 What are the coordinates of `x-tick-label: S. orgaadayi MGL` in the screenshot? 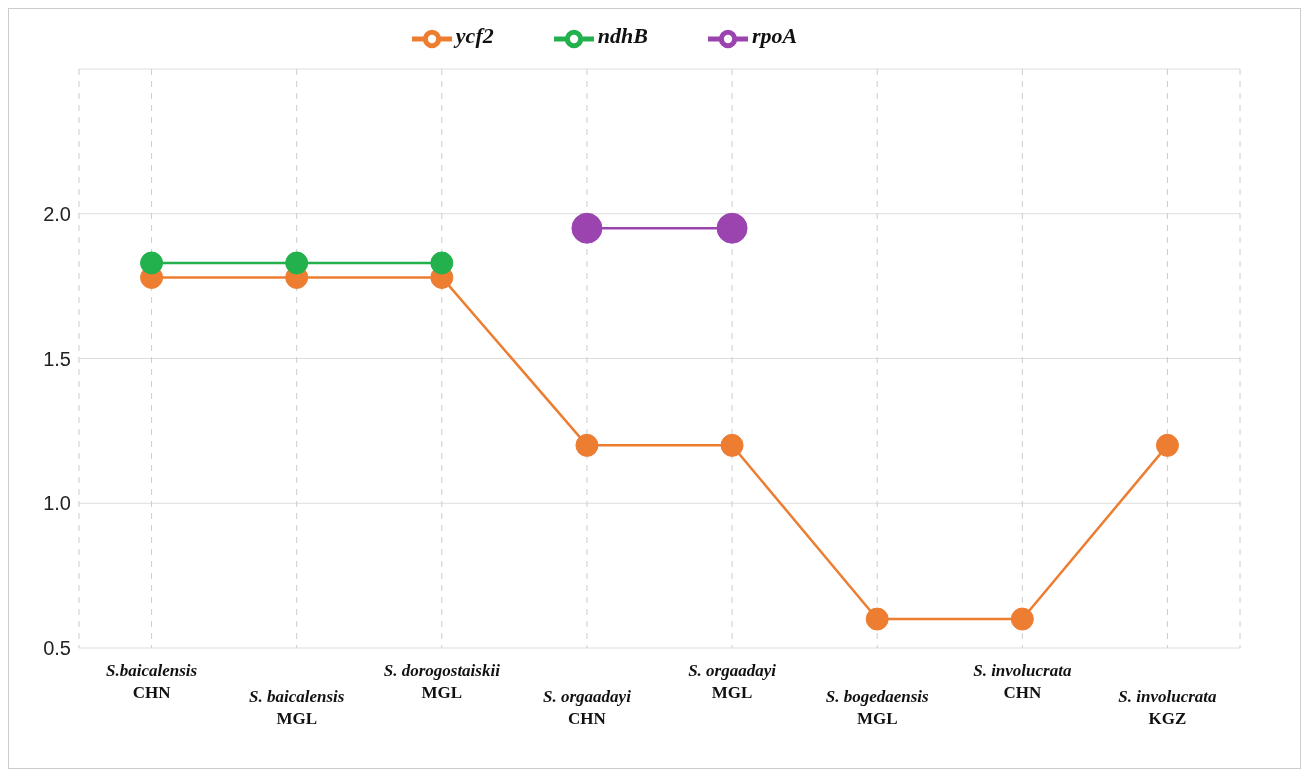 It's located at (732, 681).